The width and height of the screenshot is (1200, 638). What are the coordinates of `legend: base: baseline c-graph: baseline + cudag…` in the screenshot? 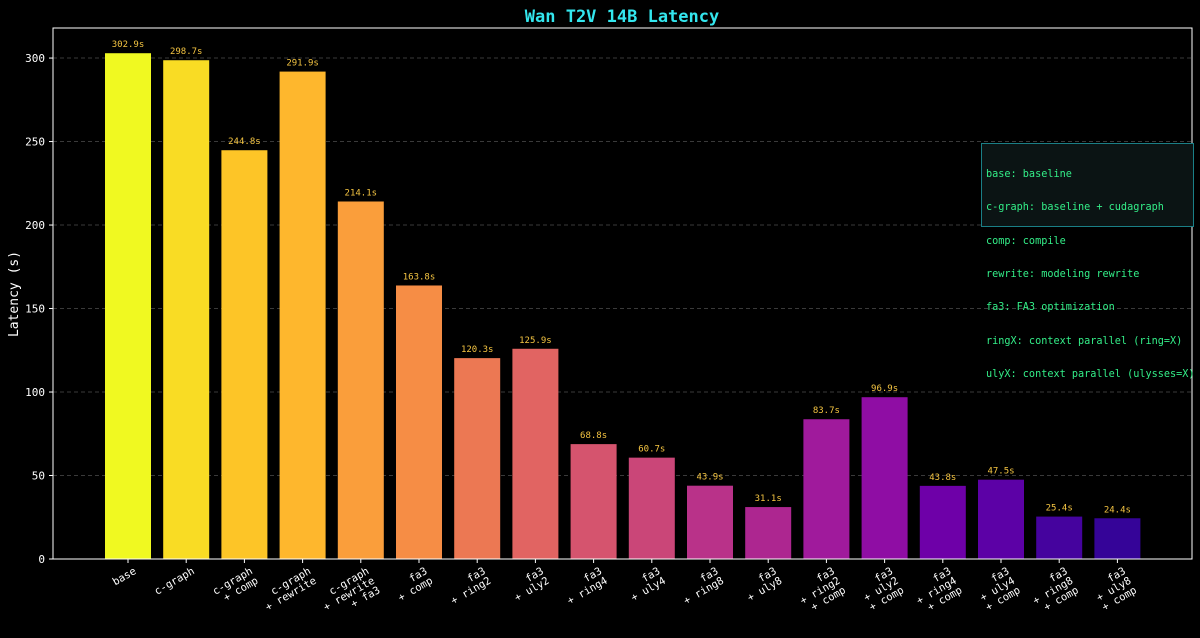 It's located at (1088, 261).